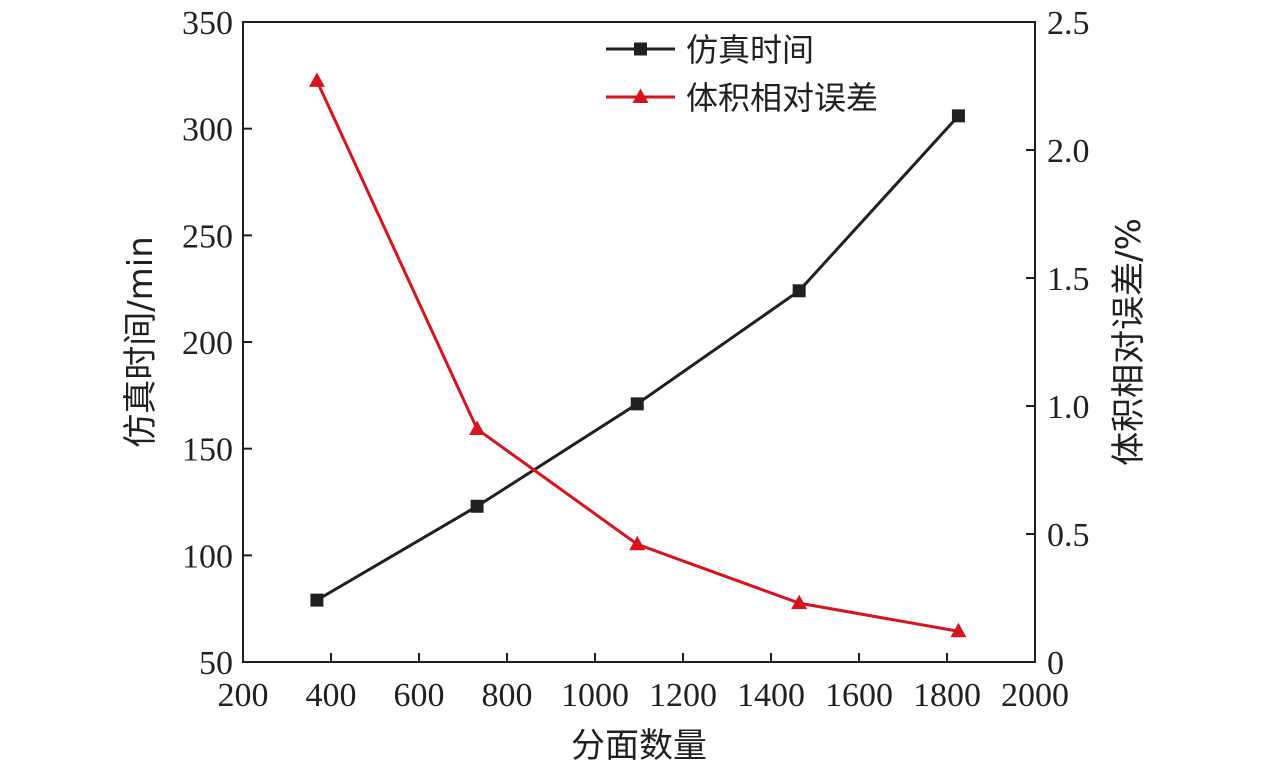 The width and height of the screenshot is (1276, 772). I want to click on legend-item: 仿真时间, so click(710, 50).